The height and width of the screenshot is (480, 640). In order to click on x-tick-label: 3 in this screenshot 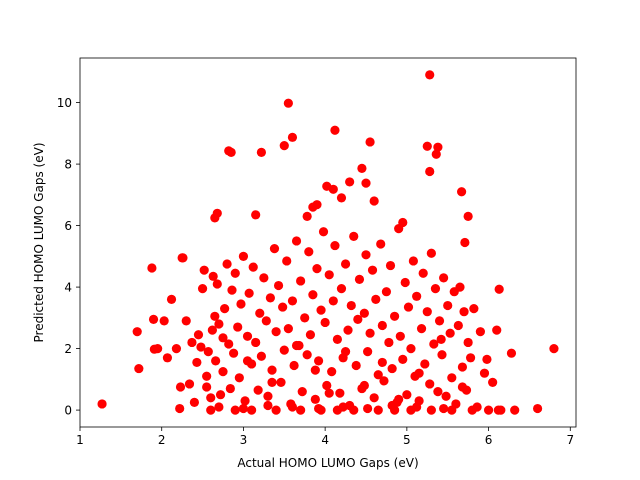, I will do `click(244, 440)`.